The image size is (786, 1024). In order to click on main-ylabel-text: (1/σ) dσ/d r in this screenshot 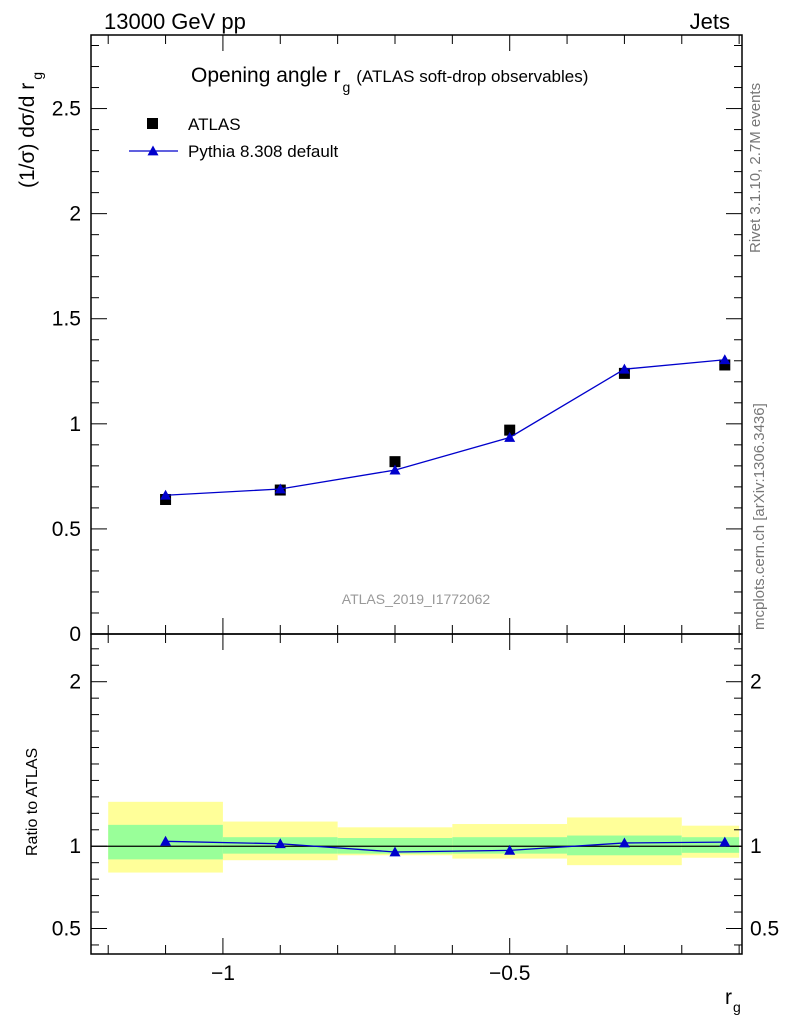, I will do `click(27, 135)`.